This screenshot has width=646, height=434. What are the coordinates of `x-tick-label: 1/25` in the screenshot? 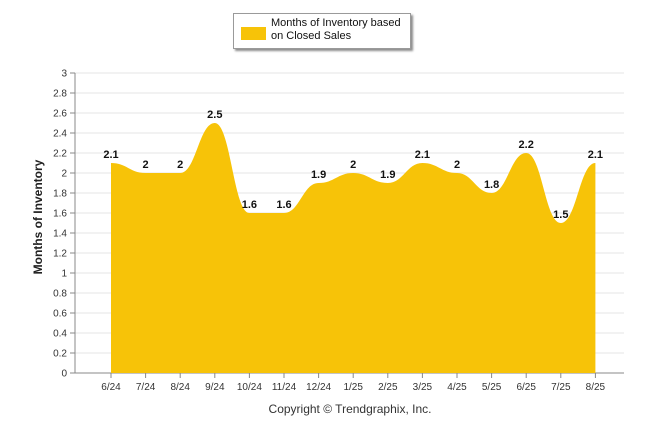 It's located at (353, 387).